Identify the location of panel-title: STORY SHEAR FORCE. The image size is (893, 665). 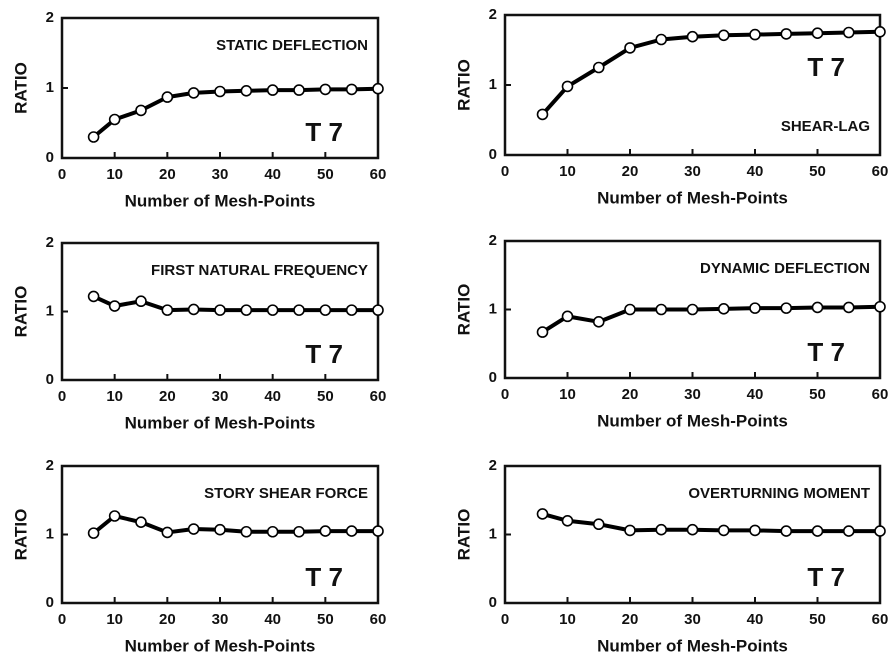
(286, 493).